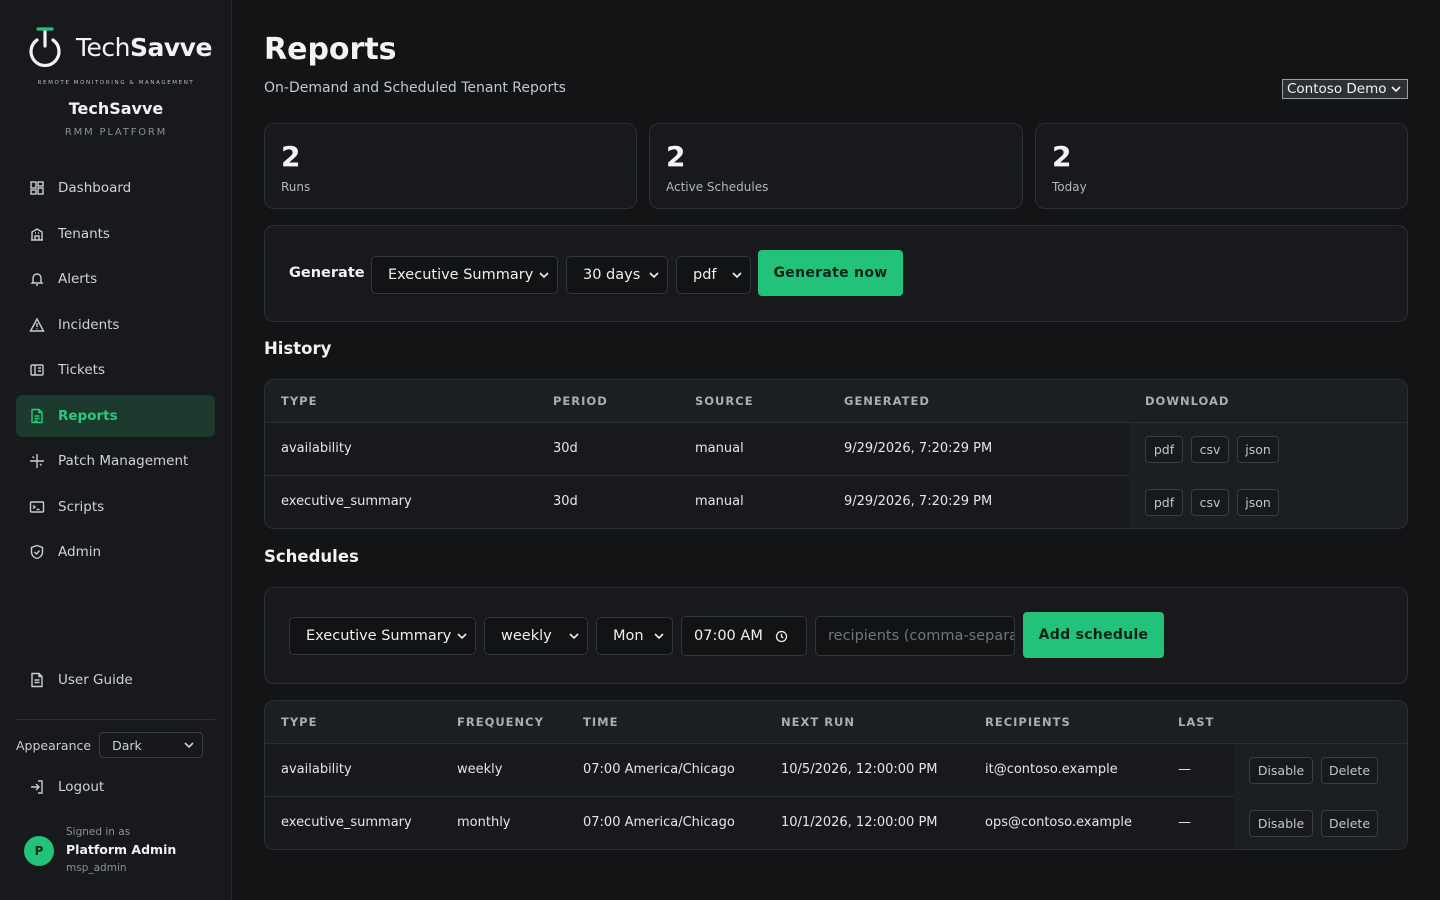 The height and width of the screenshot is (900, 1440). I want to click on sidebar-item-label: Incidents, so click(89, 325).